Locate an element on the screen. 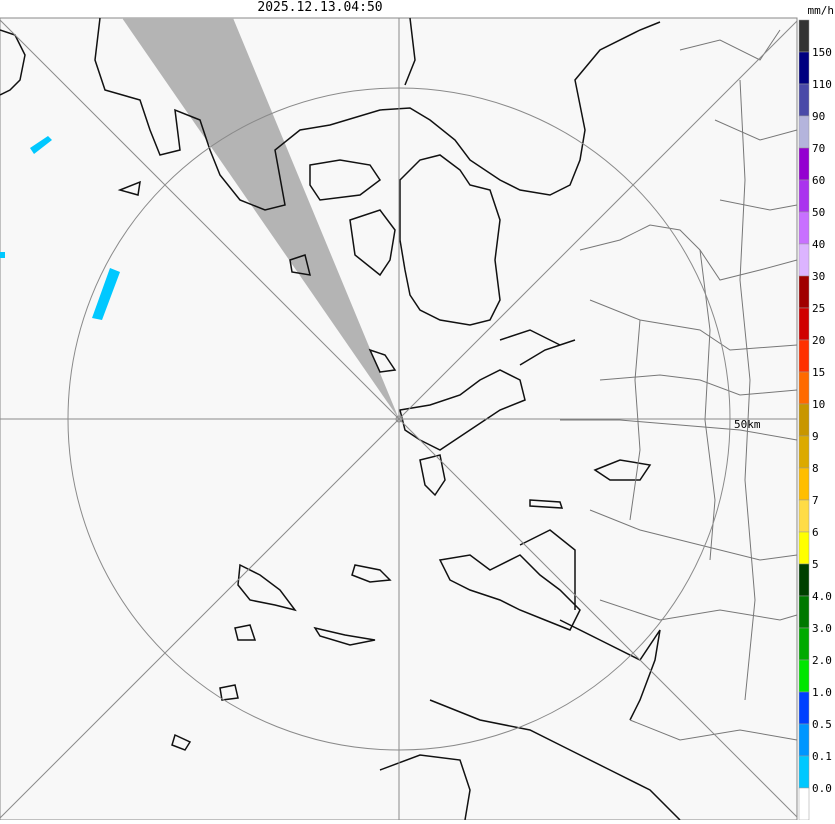 Image resolution: width=835 pixels, height=824 pixels. legend-label: 150 is located at coordinates (822, 52).